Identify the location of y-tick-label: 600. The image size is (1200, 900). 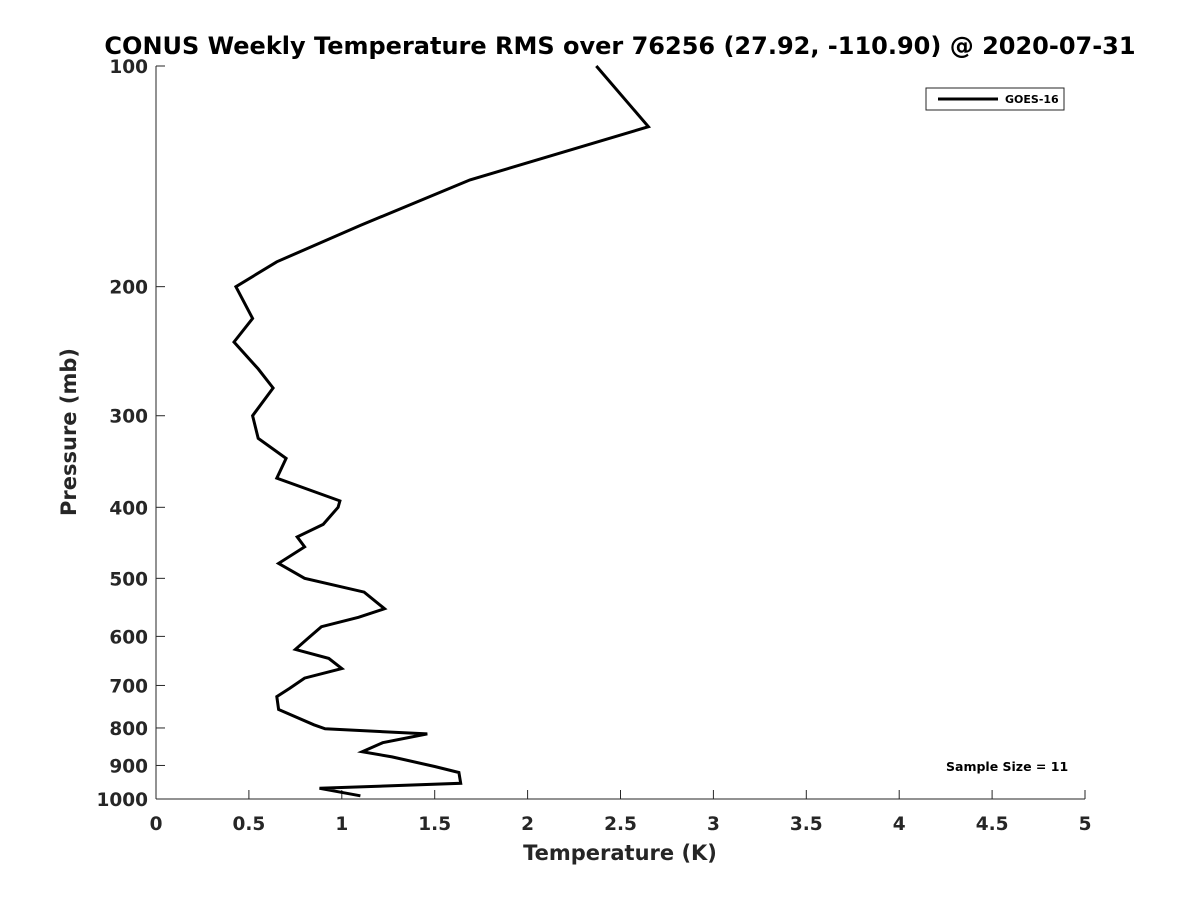
(128, 637).